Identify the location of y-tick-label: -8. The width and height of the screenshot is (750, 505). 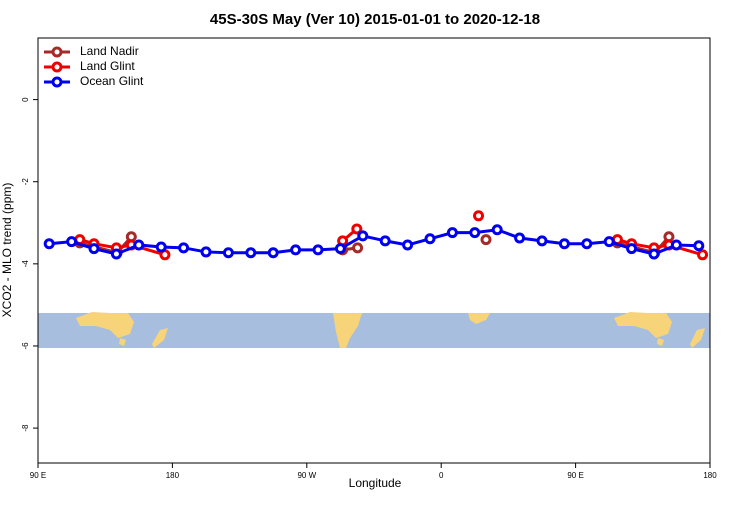
(25, 428).